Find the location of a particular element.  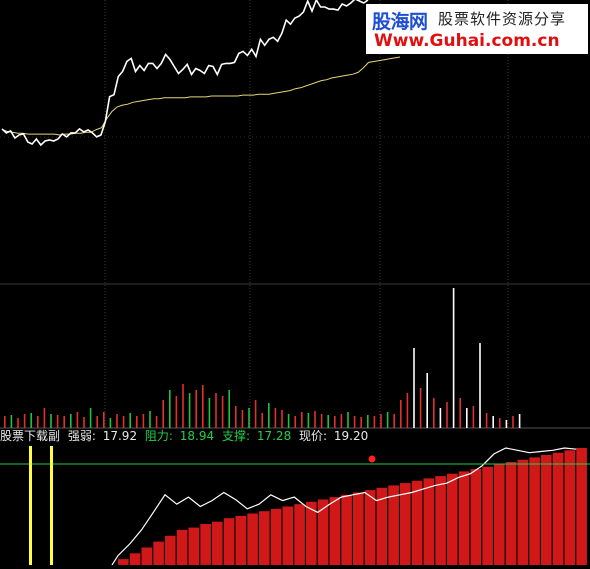

resistance-label: 阻力: is located at coordinates (158, 436).